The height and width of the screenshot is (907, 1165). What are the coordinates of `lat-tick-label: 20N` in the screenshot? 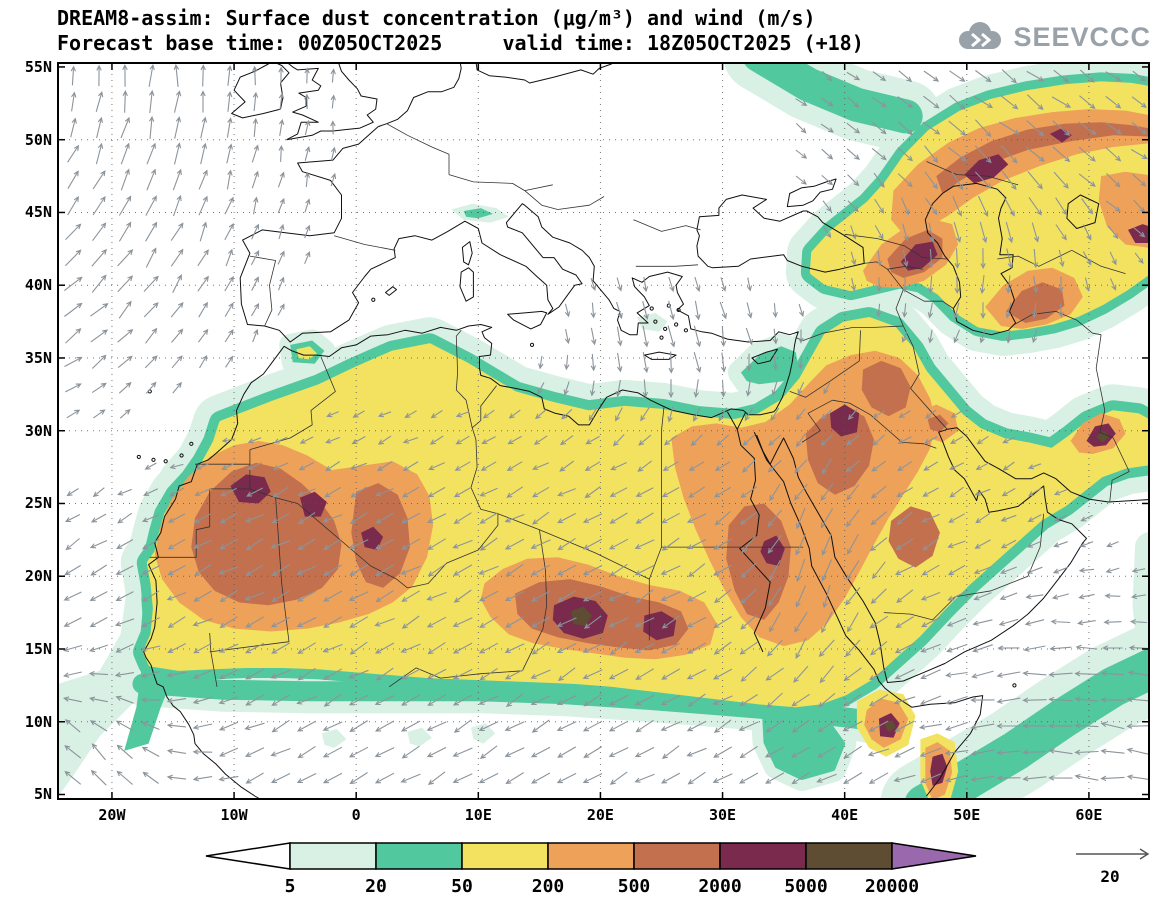 It's located at (38, 576).